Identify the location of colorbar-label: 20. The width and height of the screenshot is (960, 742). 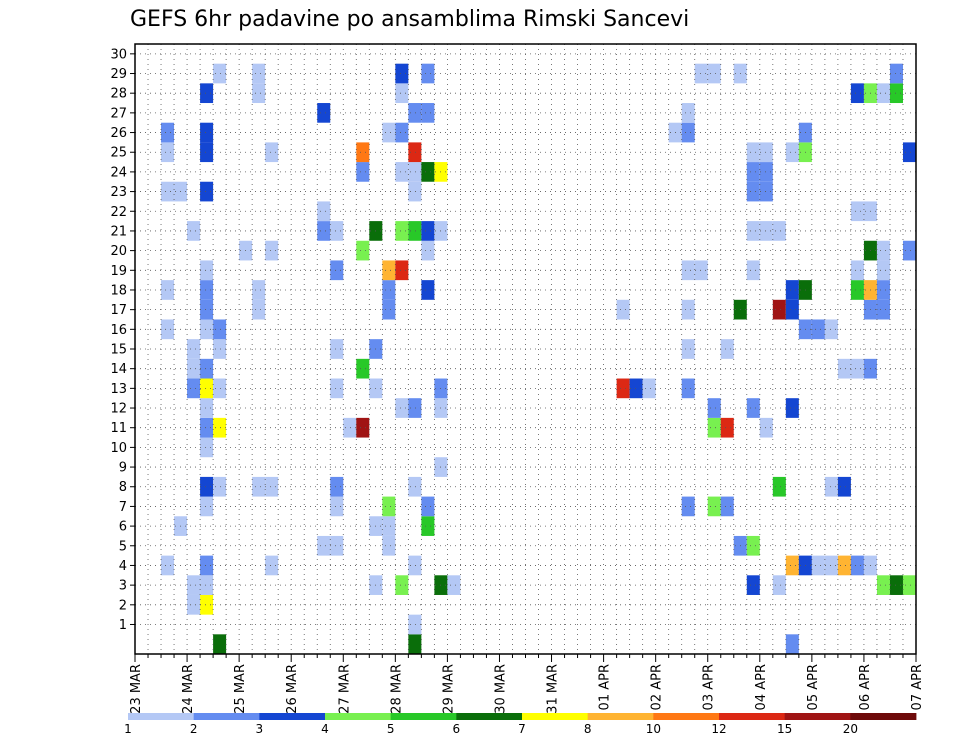
(850, 729).